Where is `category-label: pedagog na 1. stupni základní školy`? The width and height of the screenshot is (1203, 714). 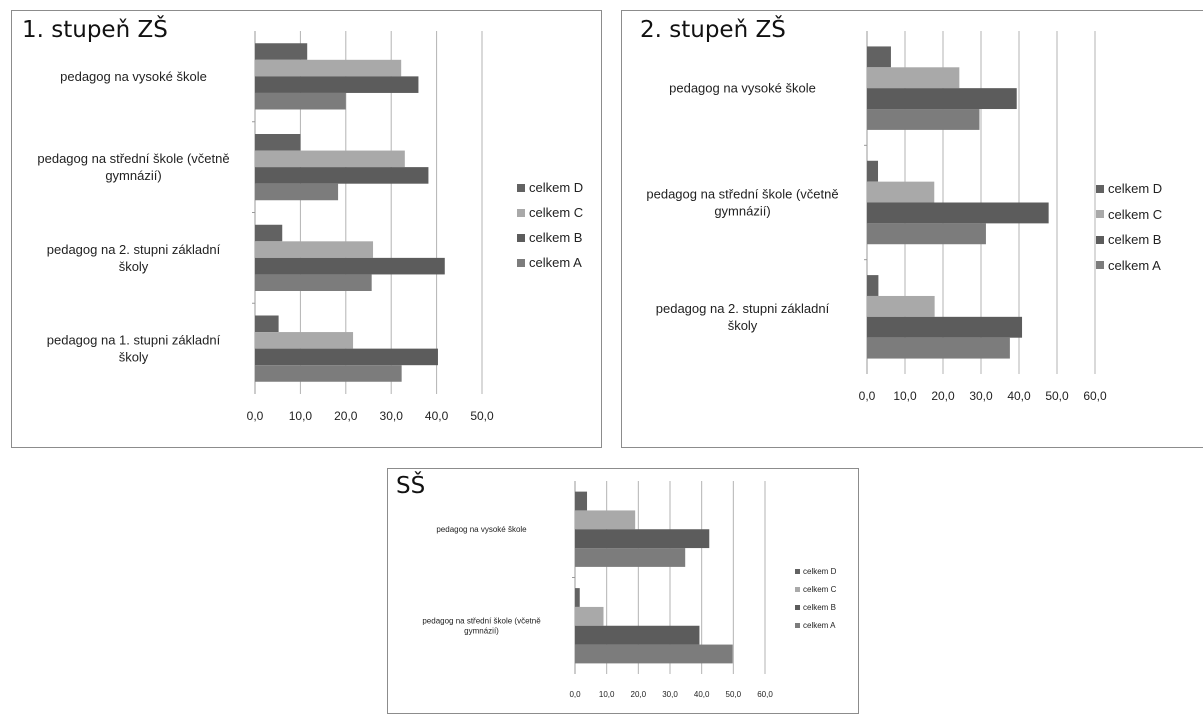 category-label: pedagog na 1. stupni základní školy is located at coordinates (134, 349).